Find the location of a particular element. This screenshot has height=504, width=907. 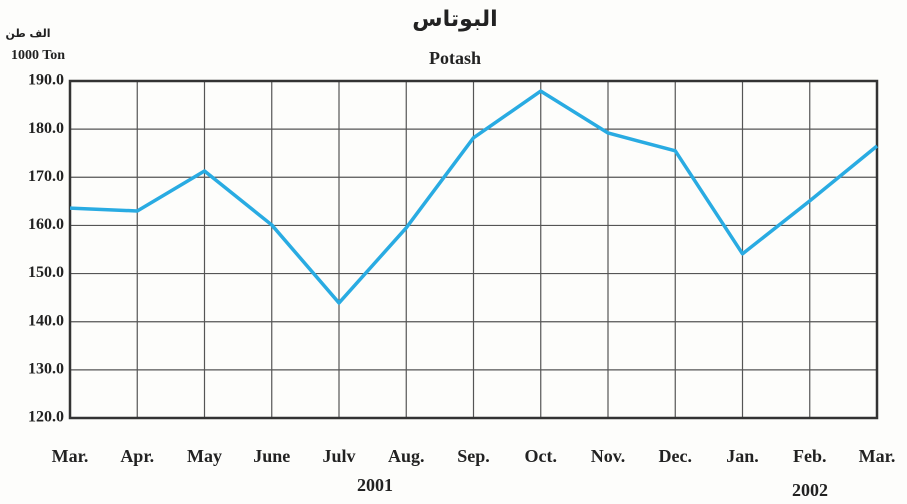

x-tick-label: Sep. is located at coordinates (473, 456).